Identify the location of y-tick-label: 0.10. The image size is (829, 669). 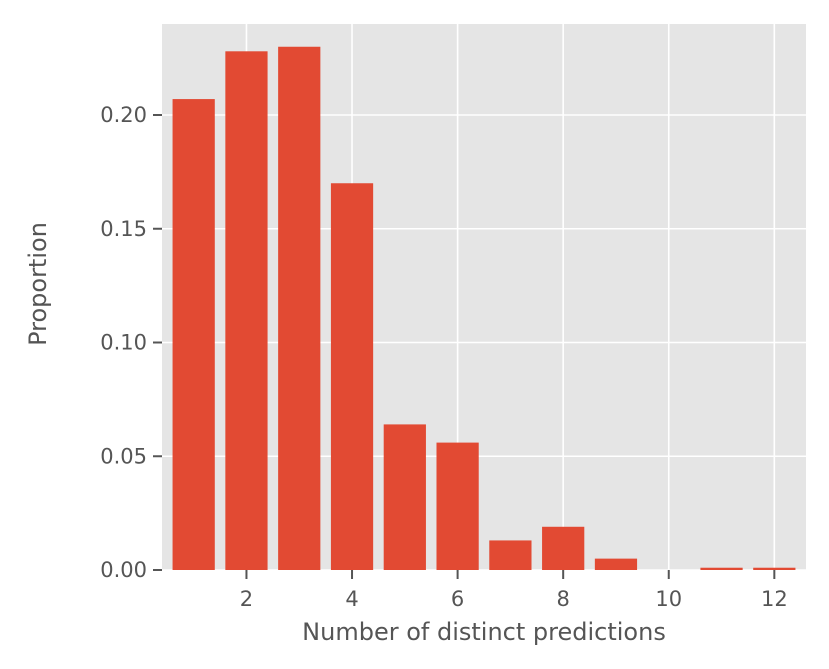
(123, 343).